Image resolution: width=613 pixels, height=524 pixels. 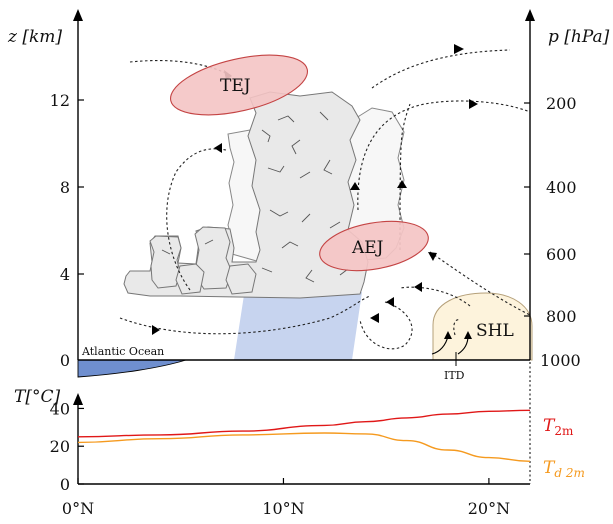 What do you see at coordinates (78, 508) in the screenshot?
I see `lat-tick-label: 0°N` at bounding box center [78, 508].